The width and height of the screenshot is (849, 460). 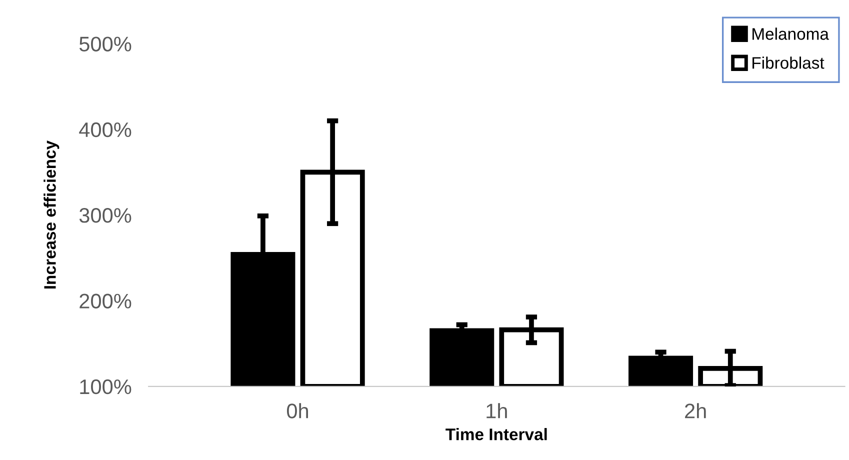 I want to click on legend-label: Melanoma, so click(x=790, y=34).